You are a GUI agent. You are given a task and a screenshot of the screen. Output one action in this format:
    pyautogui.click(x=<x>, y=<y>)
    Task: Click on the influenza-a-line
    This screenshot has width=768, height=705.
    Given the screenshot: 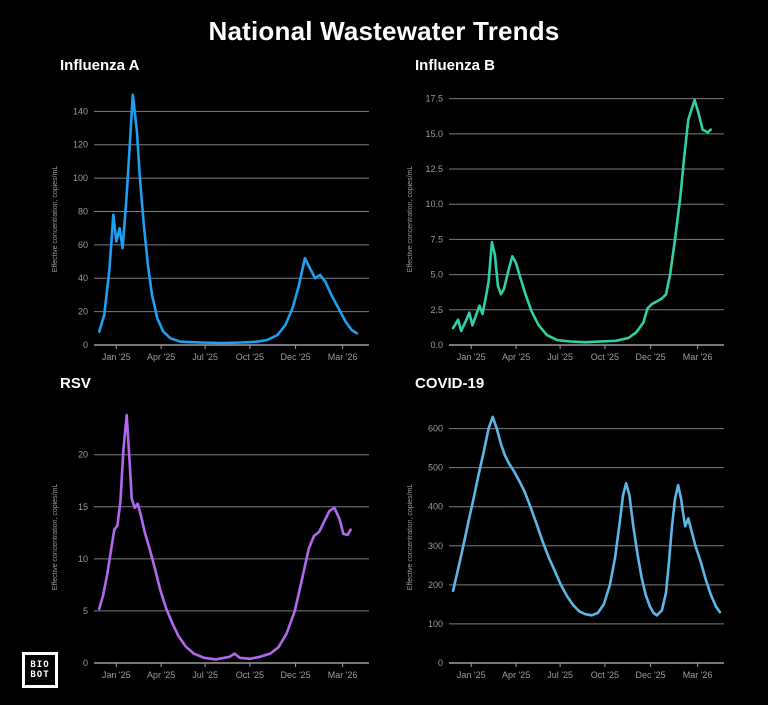 What is the action you would take?
    pyautogui.click(x=228, y=219)
    